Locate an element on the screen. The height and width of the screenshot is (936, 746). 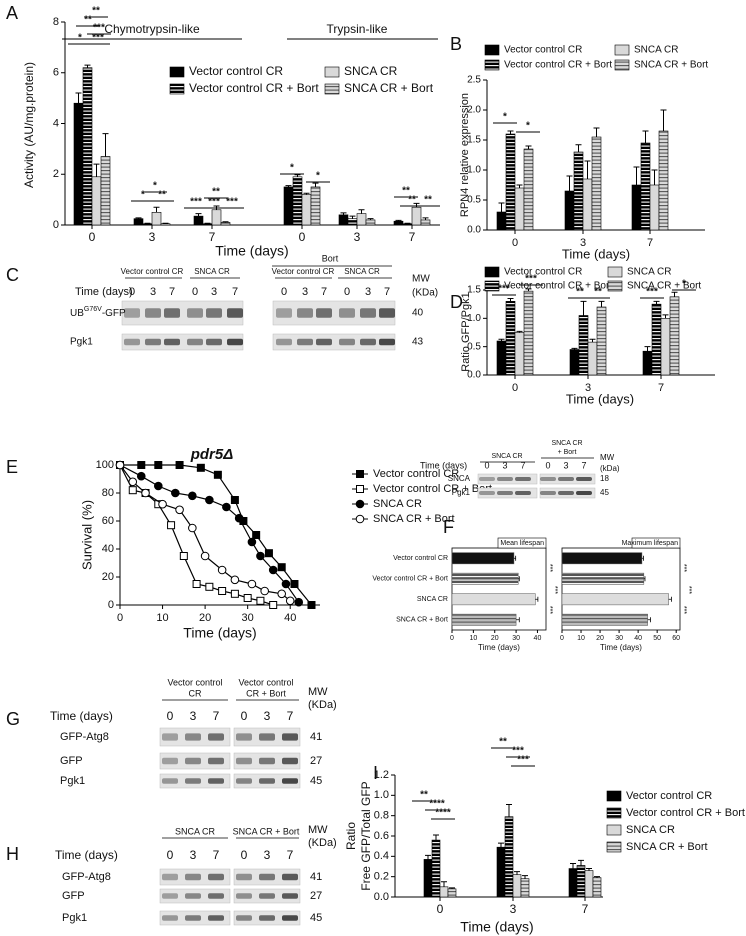
panel-label: H is located at coordinates (12, 854).